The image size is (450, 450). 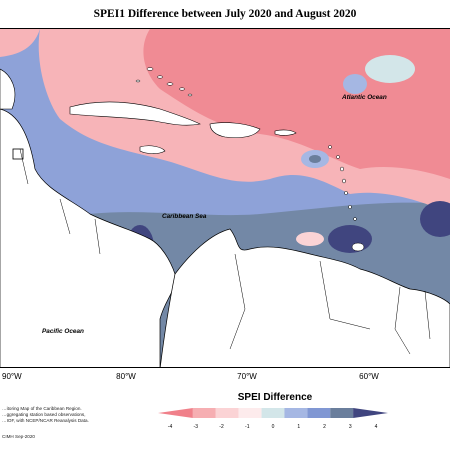 What do you see at coordinates (247, 376) in the screenshot?
I see `lon-label-70w: 70°W` at bounding box center [247, 376].